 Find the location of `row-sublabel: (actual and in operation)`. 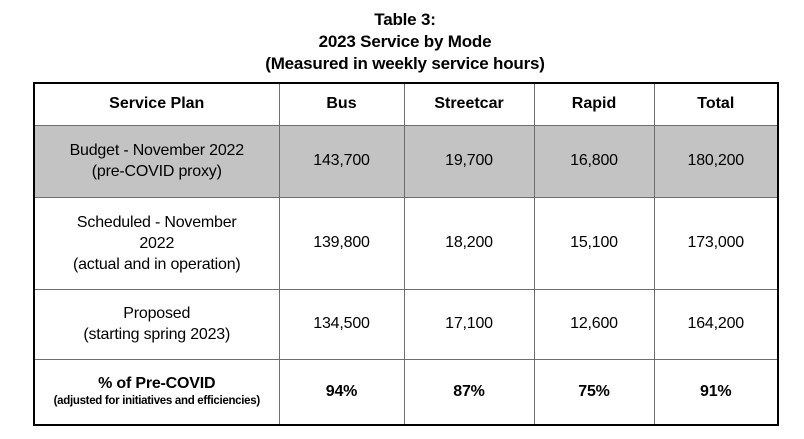

row-sublabel: (actual and in operation) is located at coordinates (156, 264).